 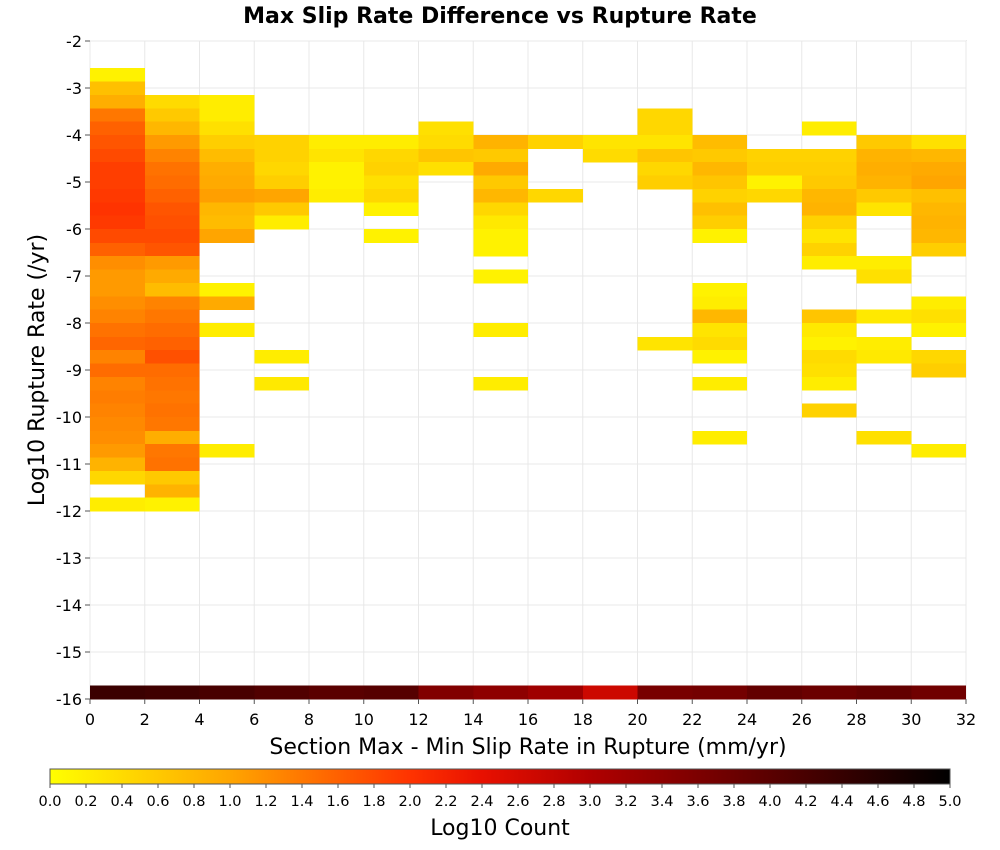 I want to click on colorbar-tick-label: 2.6, so click(x=517, y=802).